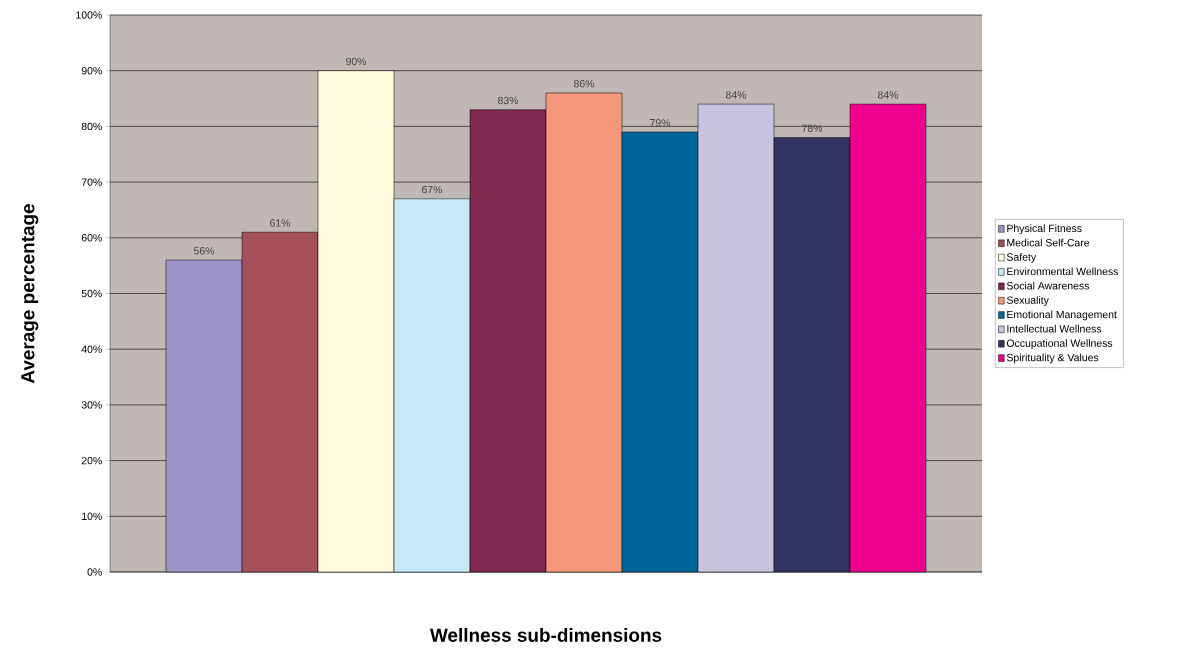  What do you see at coordinates (92, 516) in the screenshot?
I see `y-tick-label: 10%` at bounding box center [92, 516].